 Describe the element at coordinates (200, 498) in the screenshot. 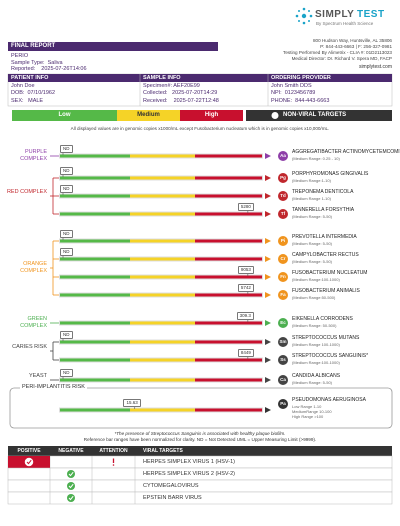

I see `viral-row` at that location.